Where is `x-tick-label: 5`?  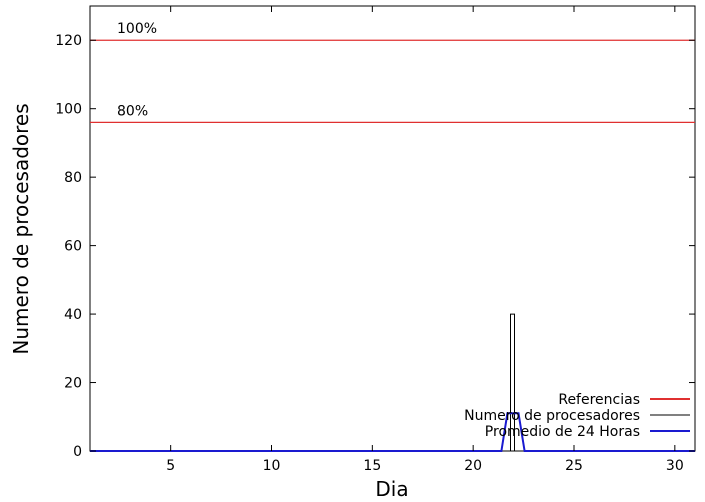 x-tick-label: 5 is located at coordinates (170, 466).